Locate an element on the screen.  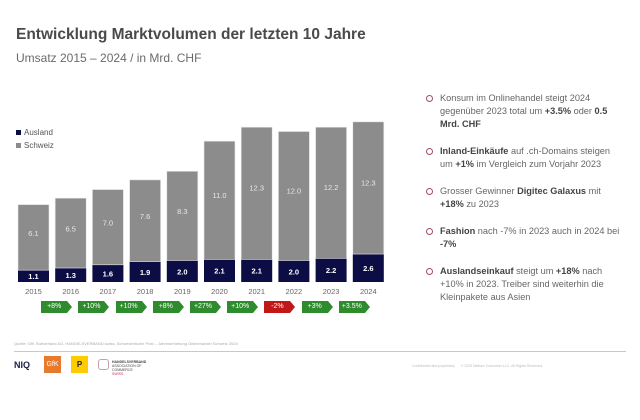
legend-label: Schweiz is located at coordinates (39, 145).